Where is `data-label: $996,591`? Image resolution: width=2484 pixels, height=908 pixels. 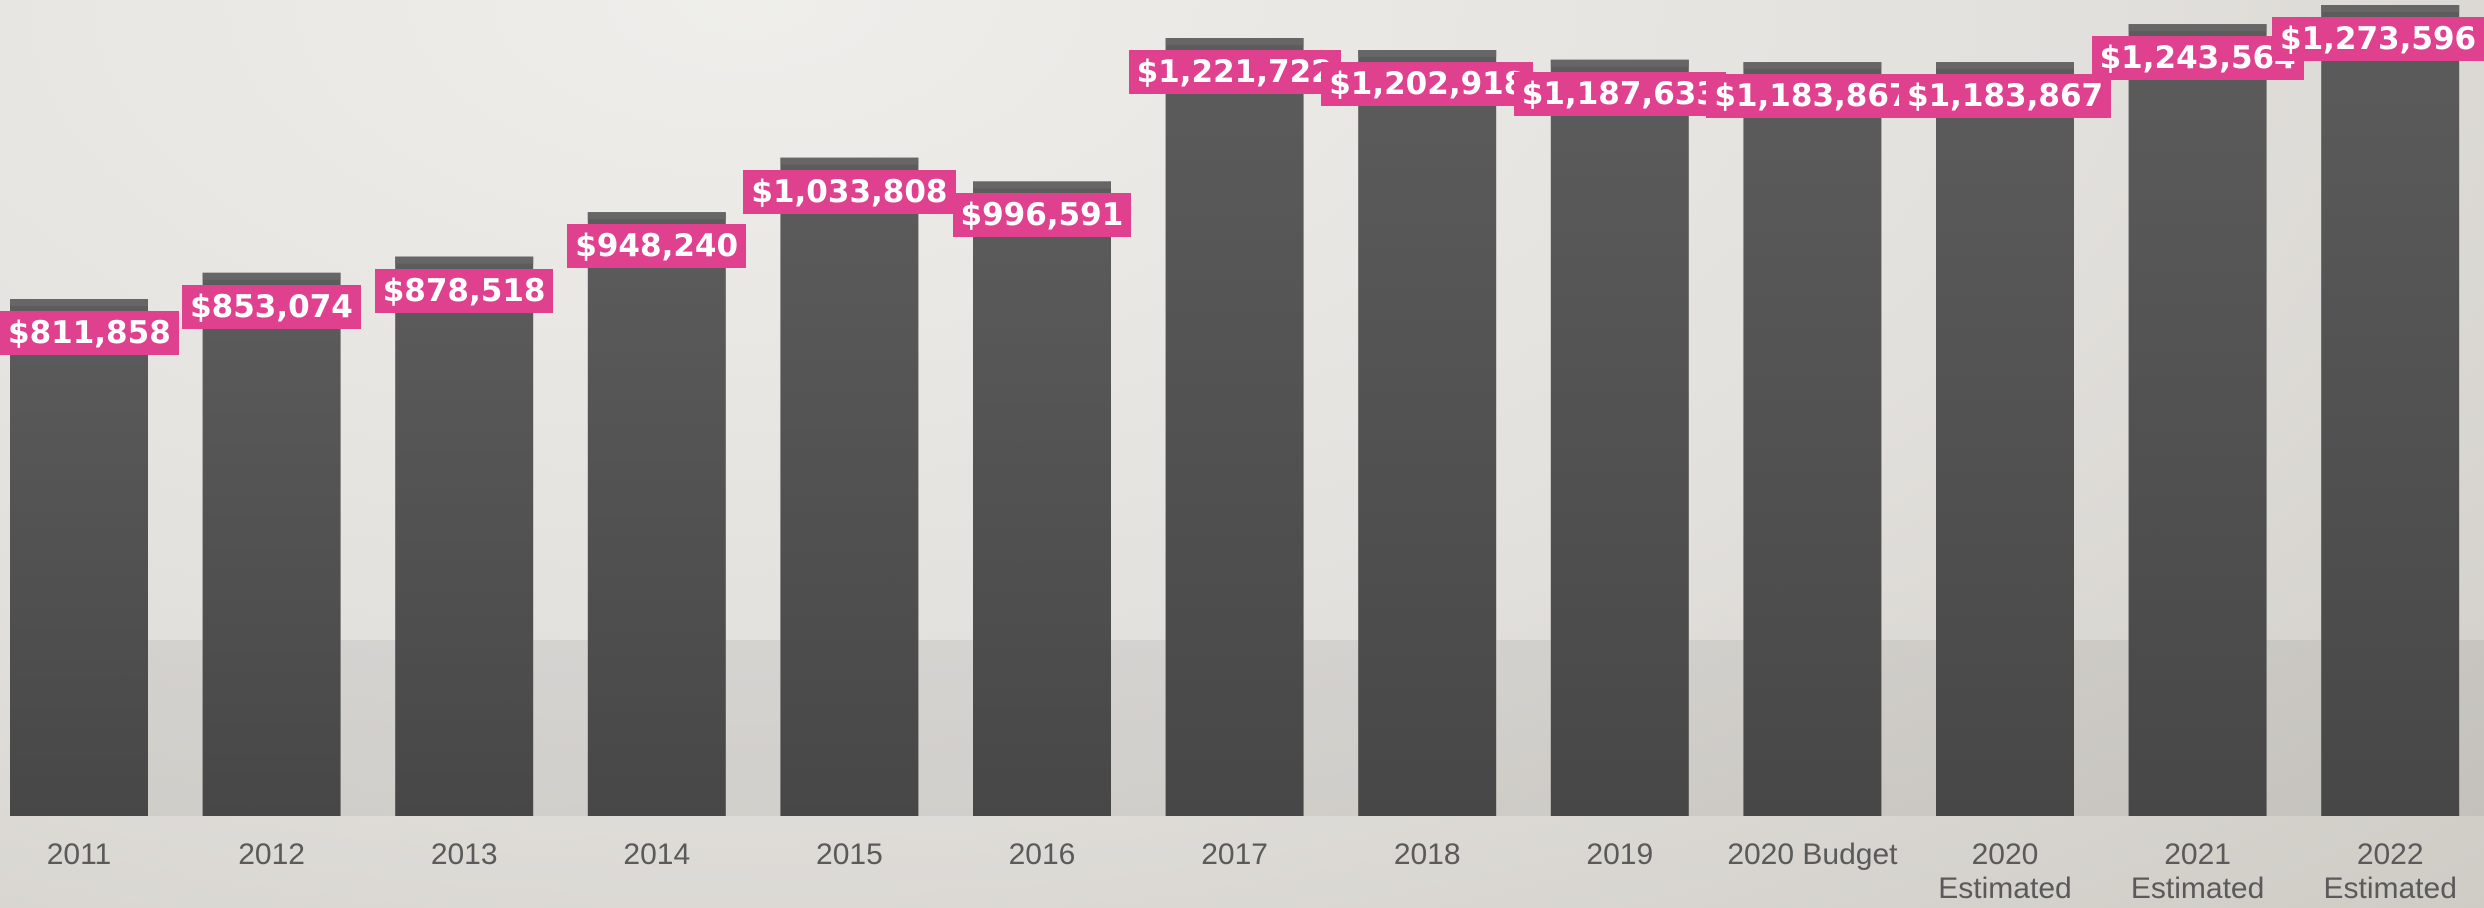
data-label: $996,591 is located at coordinates (1042, 215).